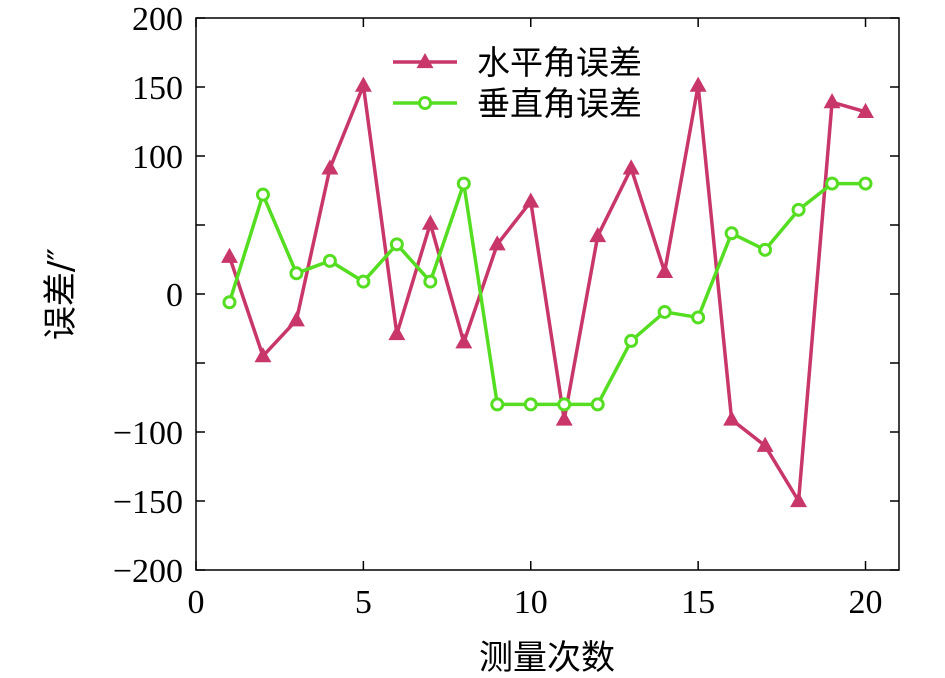 This screenshot has width=945, height=678. I want to click on x-axis-title: 测量次数, so click(547, 658).